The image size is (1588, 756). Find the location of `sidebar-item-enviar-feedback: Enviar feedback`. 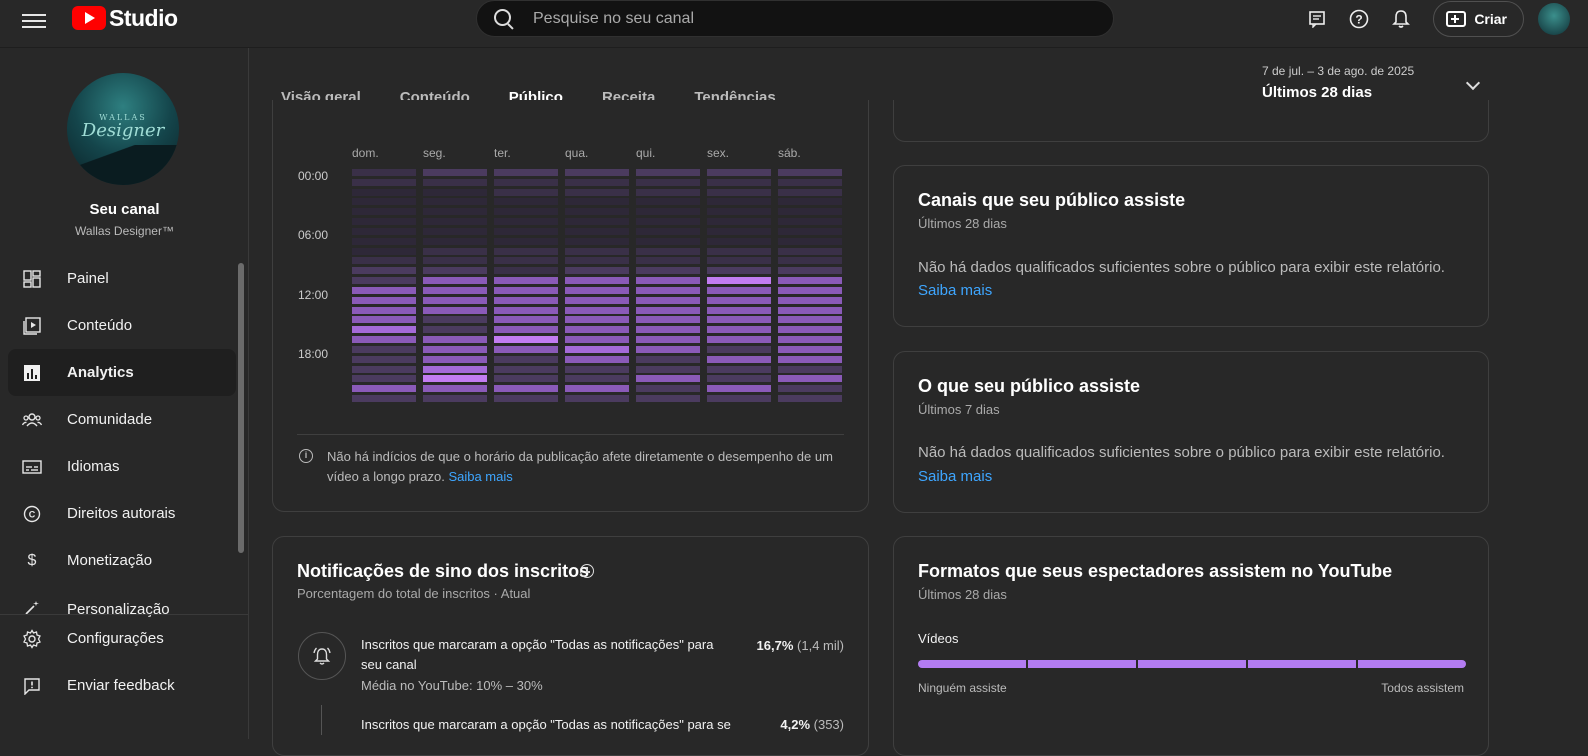

sidebar-item-enviar-feedback: Enviar feedback is located at coordinates (124, 685).